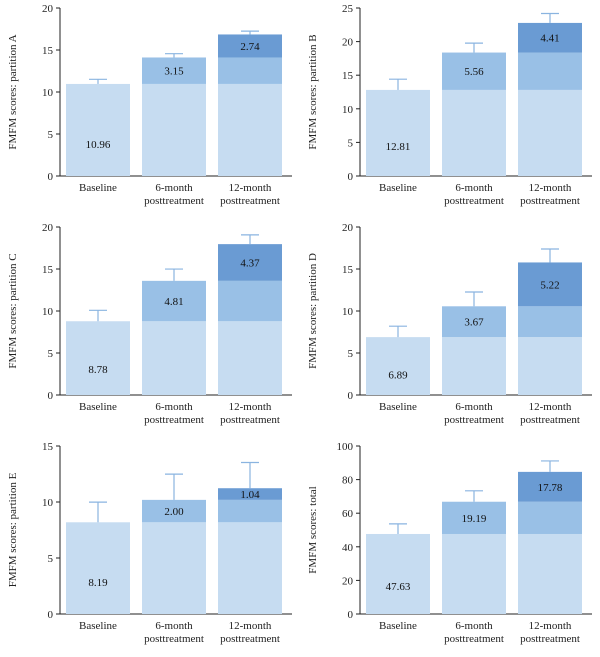 Image resolution: width=600 pixels, height=657 pixels. I want to click on data-label: 5.56, so click(474, 72).